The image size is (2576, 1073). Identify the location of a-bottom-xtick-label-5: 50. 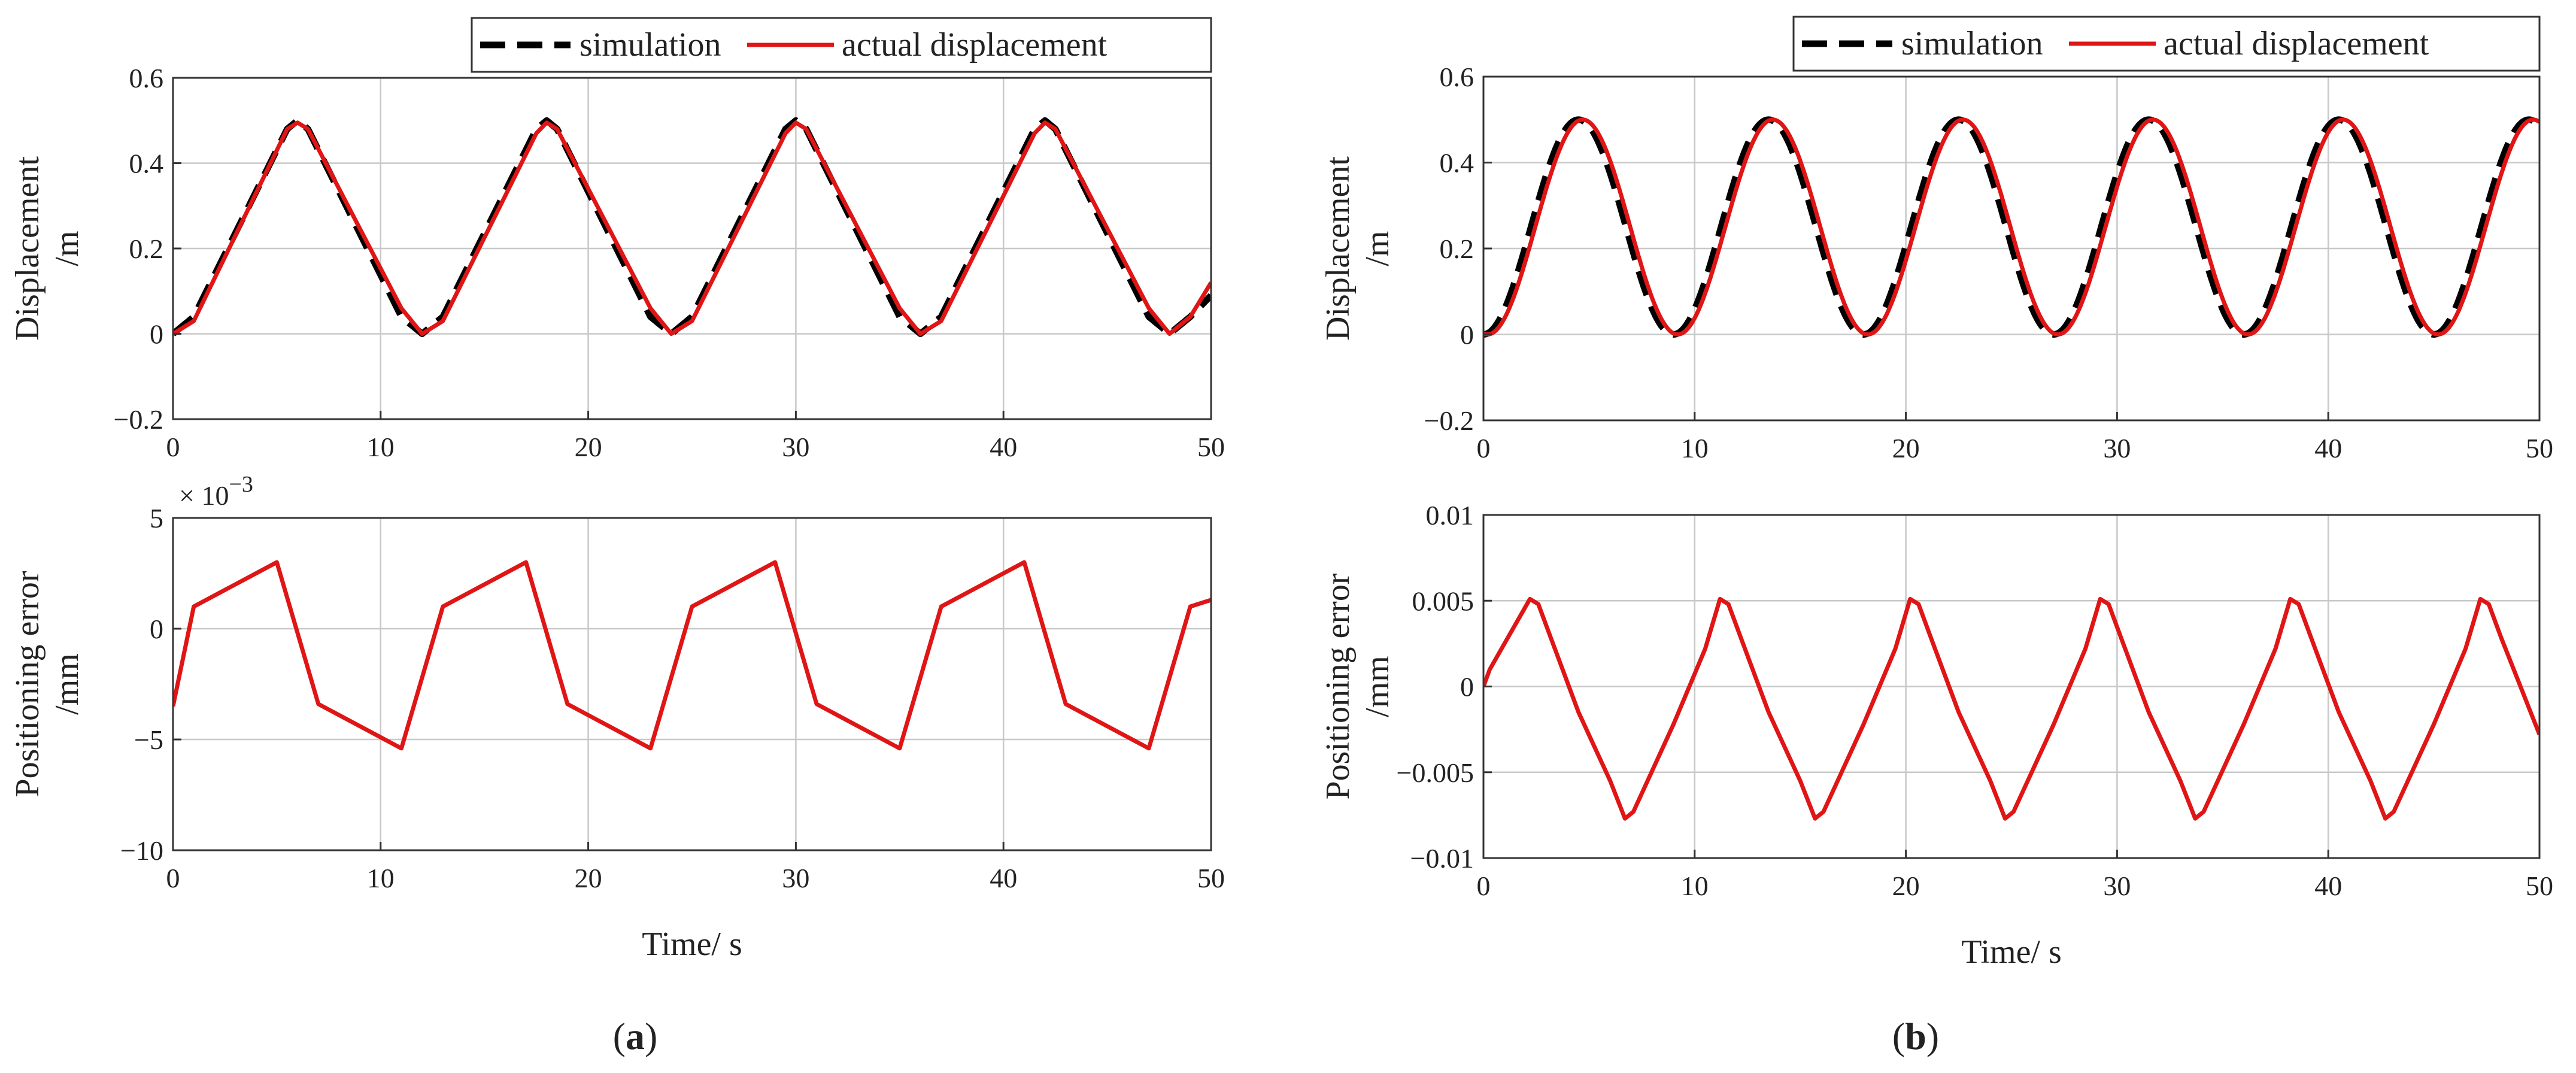
(1211, 878).